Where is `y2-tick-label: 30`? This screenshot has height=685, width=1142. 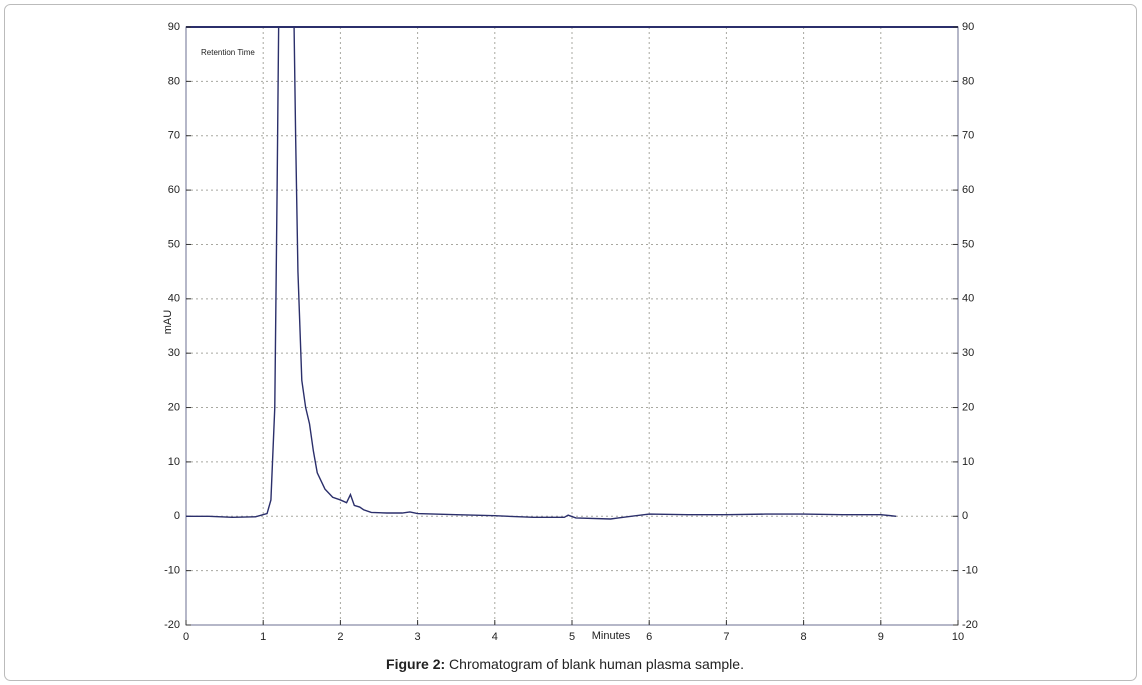 y2-tick-label: 30 is located at coordinates (968, 353).